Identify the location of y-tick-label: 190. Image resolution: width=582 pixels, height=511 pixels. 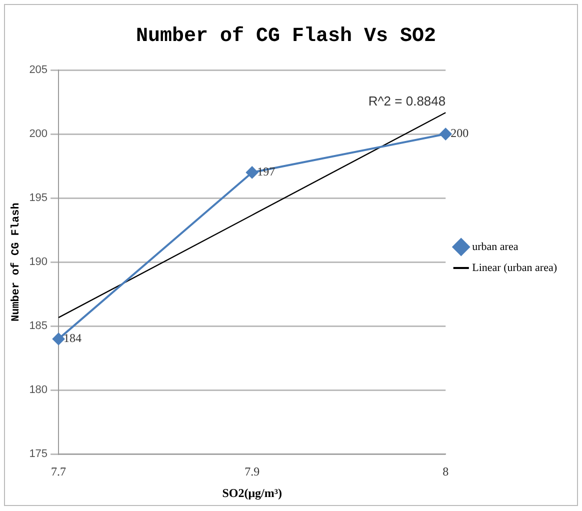
(38, 262).